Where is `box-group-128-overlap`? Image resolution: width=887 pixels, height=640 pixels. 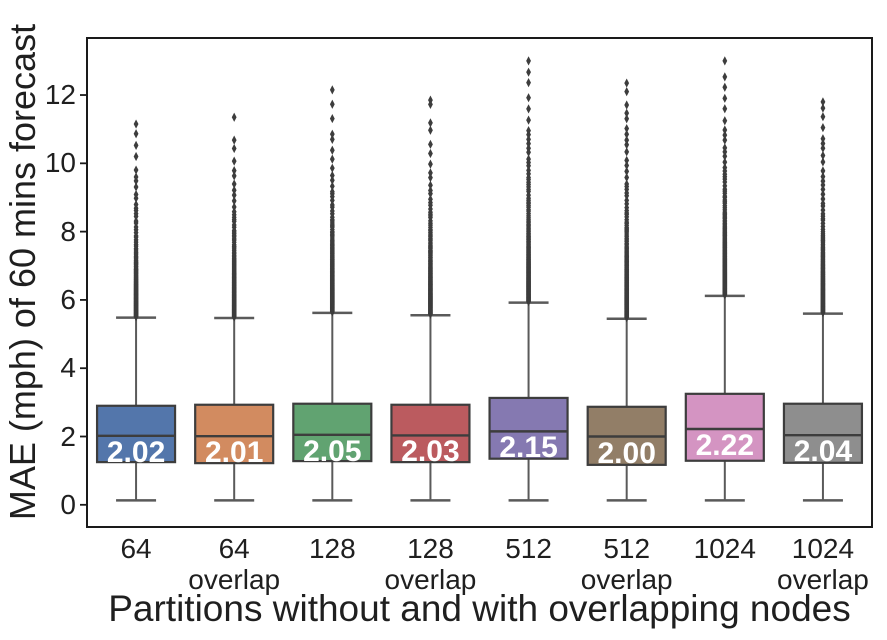 box-group-128-overlap is located at coordinates (430, 298).